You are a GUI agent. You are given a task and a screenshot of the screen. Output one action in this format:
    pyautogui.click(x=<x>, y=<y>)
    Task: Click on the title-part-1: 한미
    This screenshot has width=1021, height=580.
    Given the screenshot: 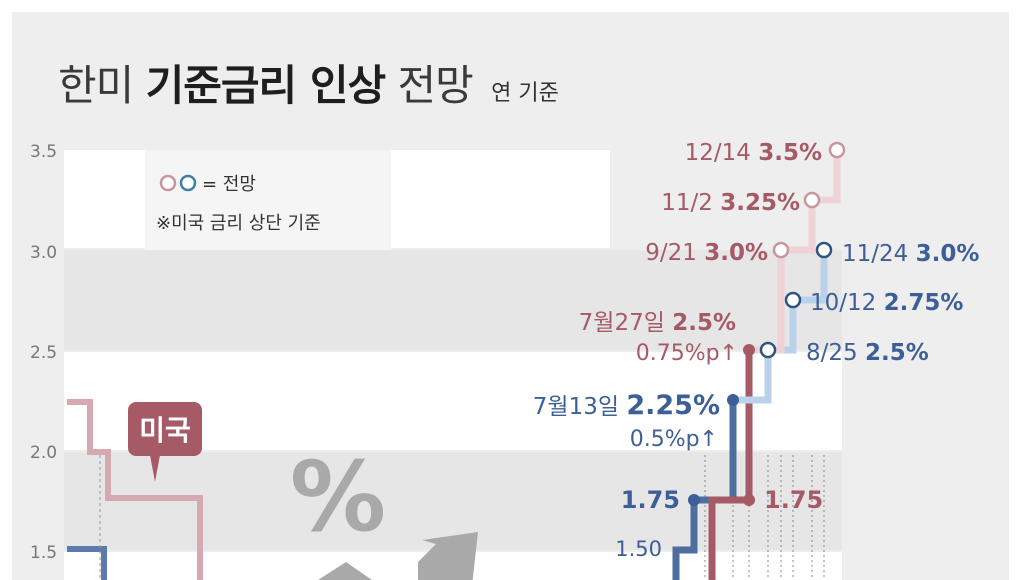 What is the action you would take?
    pyautogui.click(x=96, y=85)
    